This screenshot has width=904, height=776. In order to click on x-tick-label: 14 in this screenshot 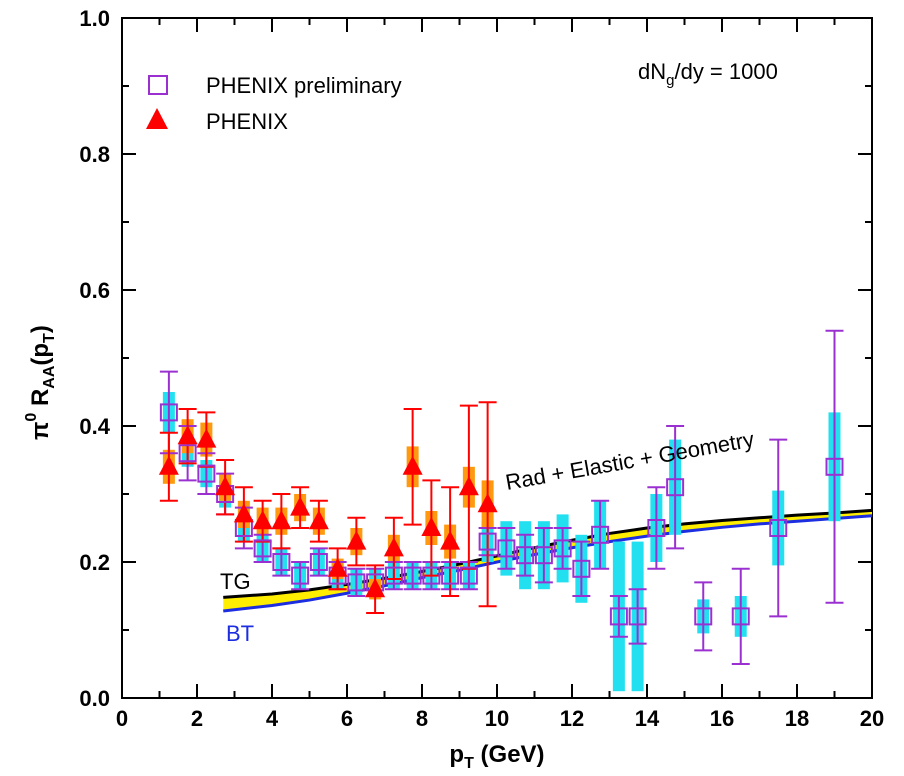, I will do `click(647, 718)`.